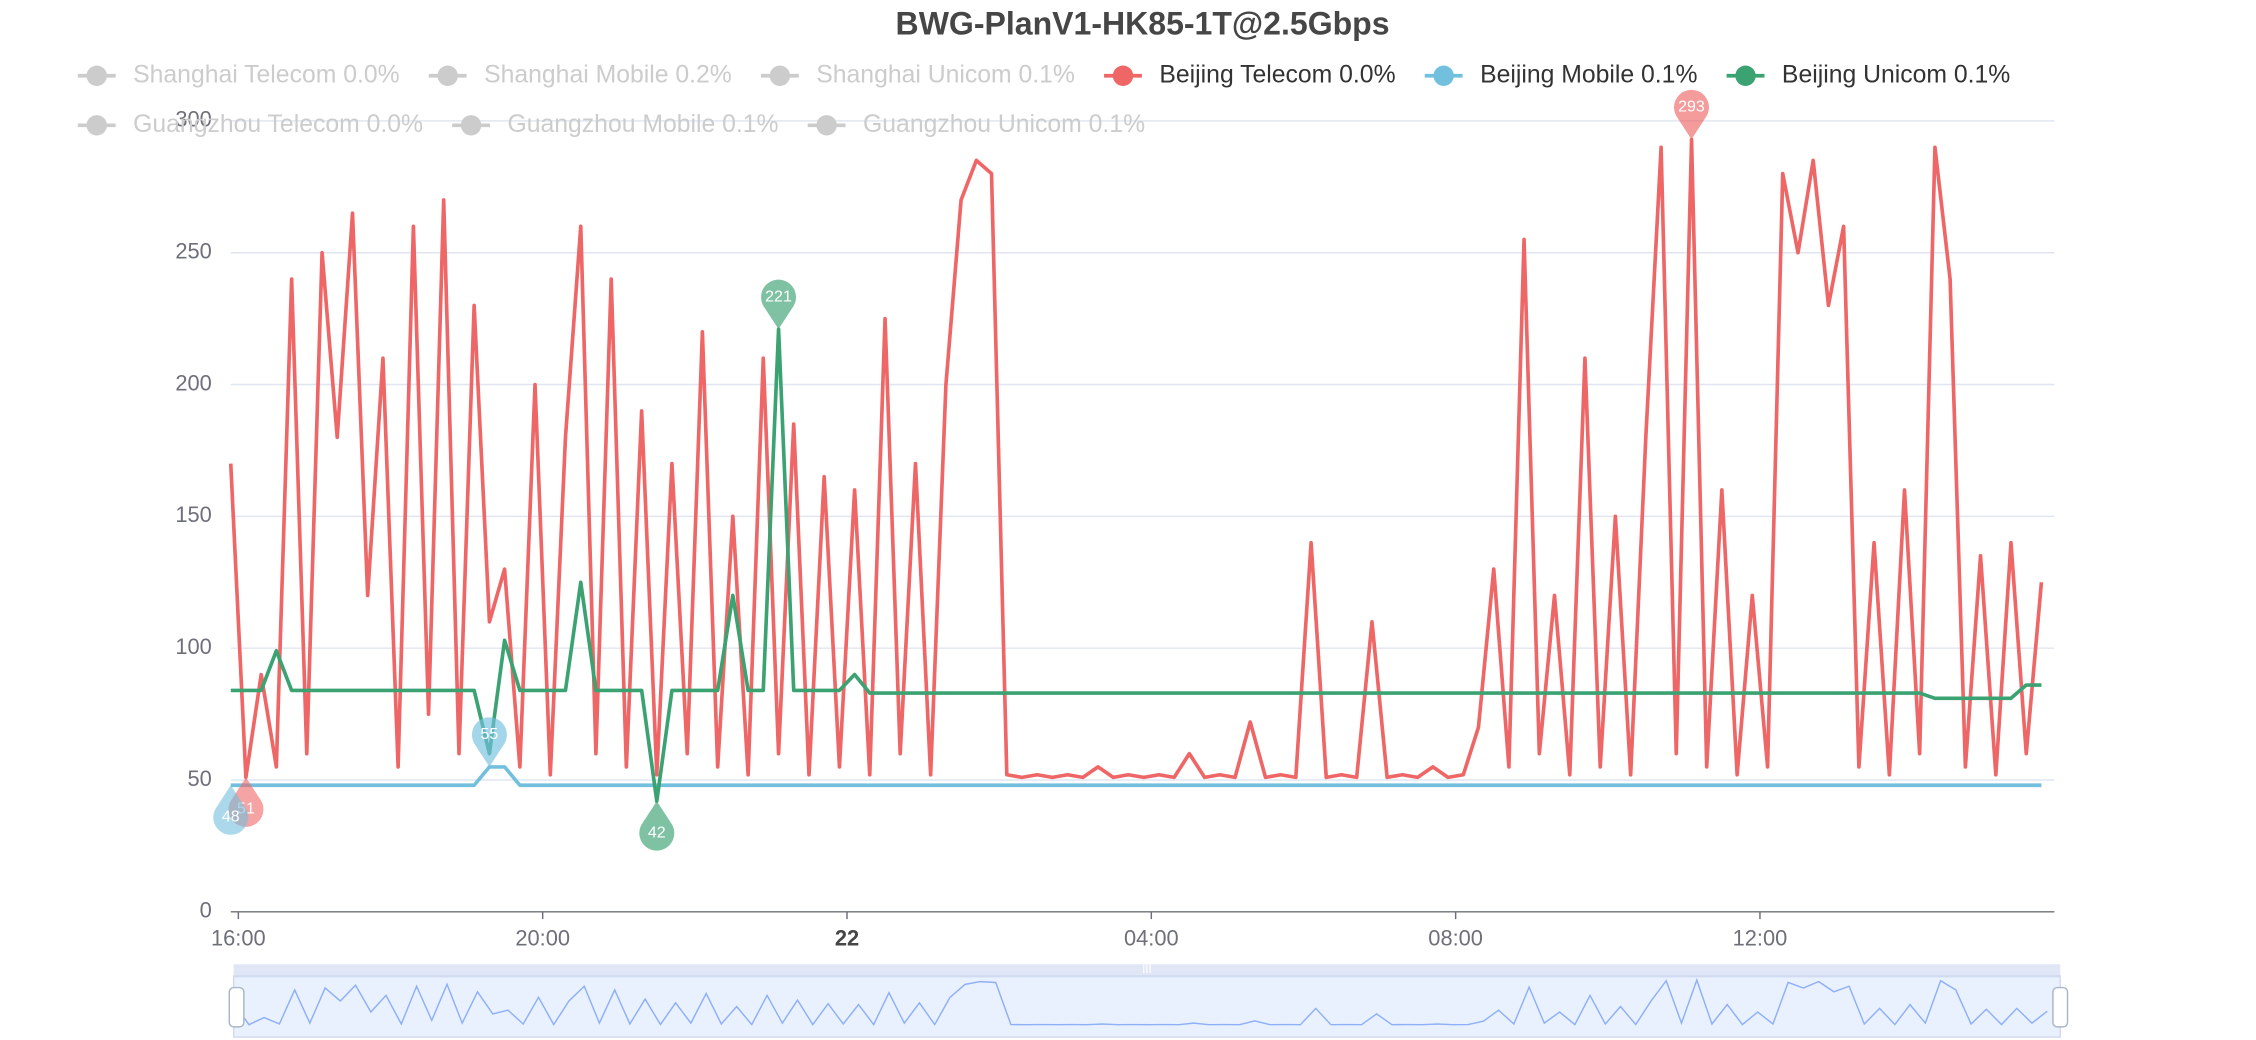  I want to click on mark-point-label: 48, so click(231, 817).